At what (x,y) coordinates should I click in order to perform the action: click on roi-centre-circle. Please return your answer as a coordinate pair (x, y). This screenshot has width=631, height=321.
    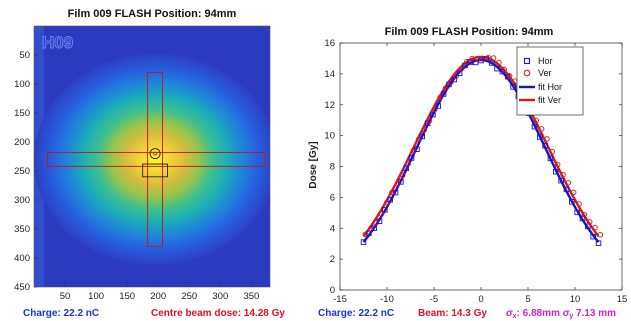
    Looking at the image, I should click on (155, 154).